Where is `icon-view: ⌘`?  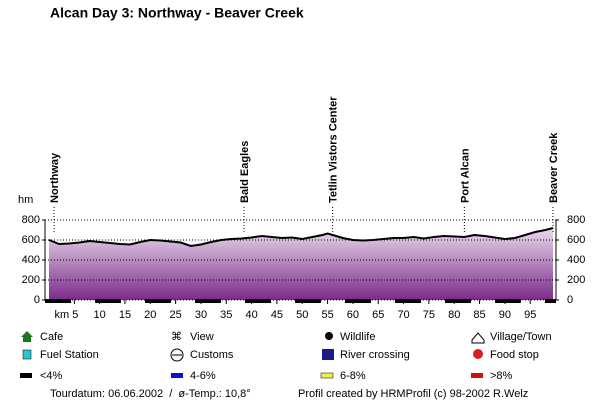
icon-view: ⌘ is located at coordinates (176, 337).